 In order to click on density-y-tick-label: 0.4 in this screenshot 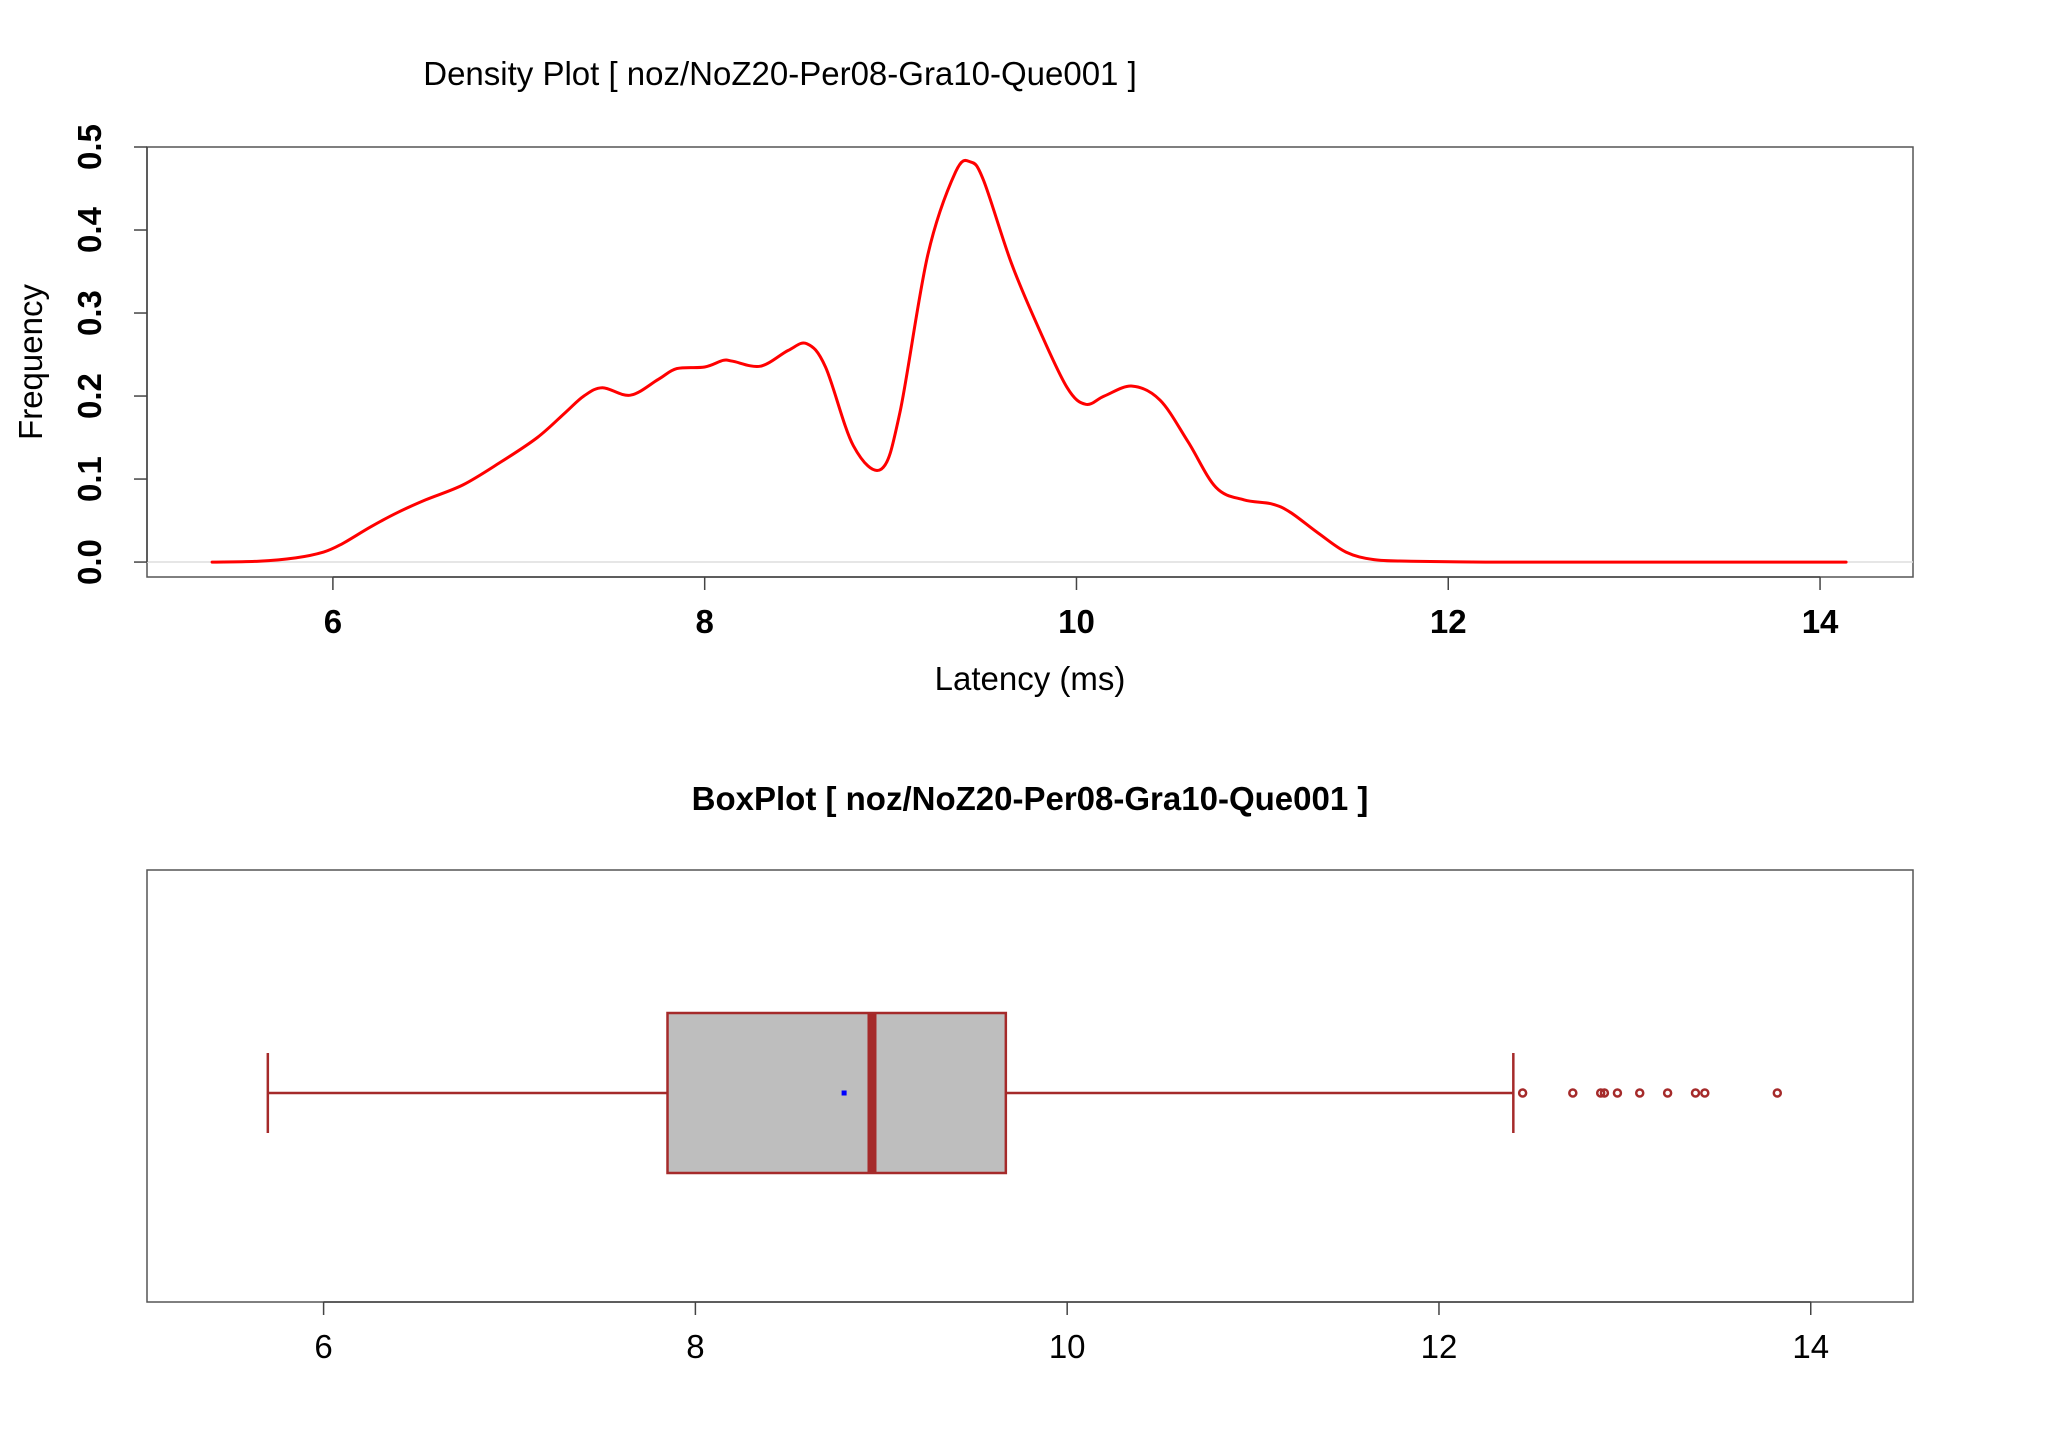, I will do `click(89, 229)`.